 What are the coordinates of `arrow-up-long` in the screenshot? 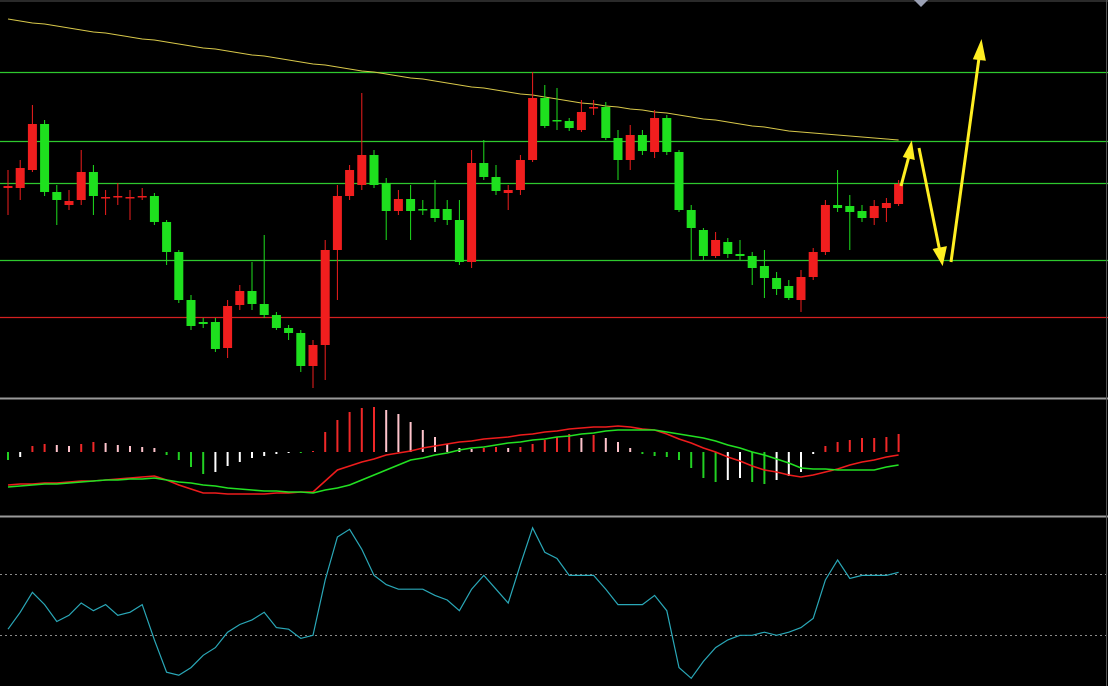 It's located at (965, 160).